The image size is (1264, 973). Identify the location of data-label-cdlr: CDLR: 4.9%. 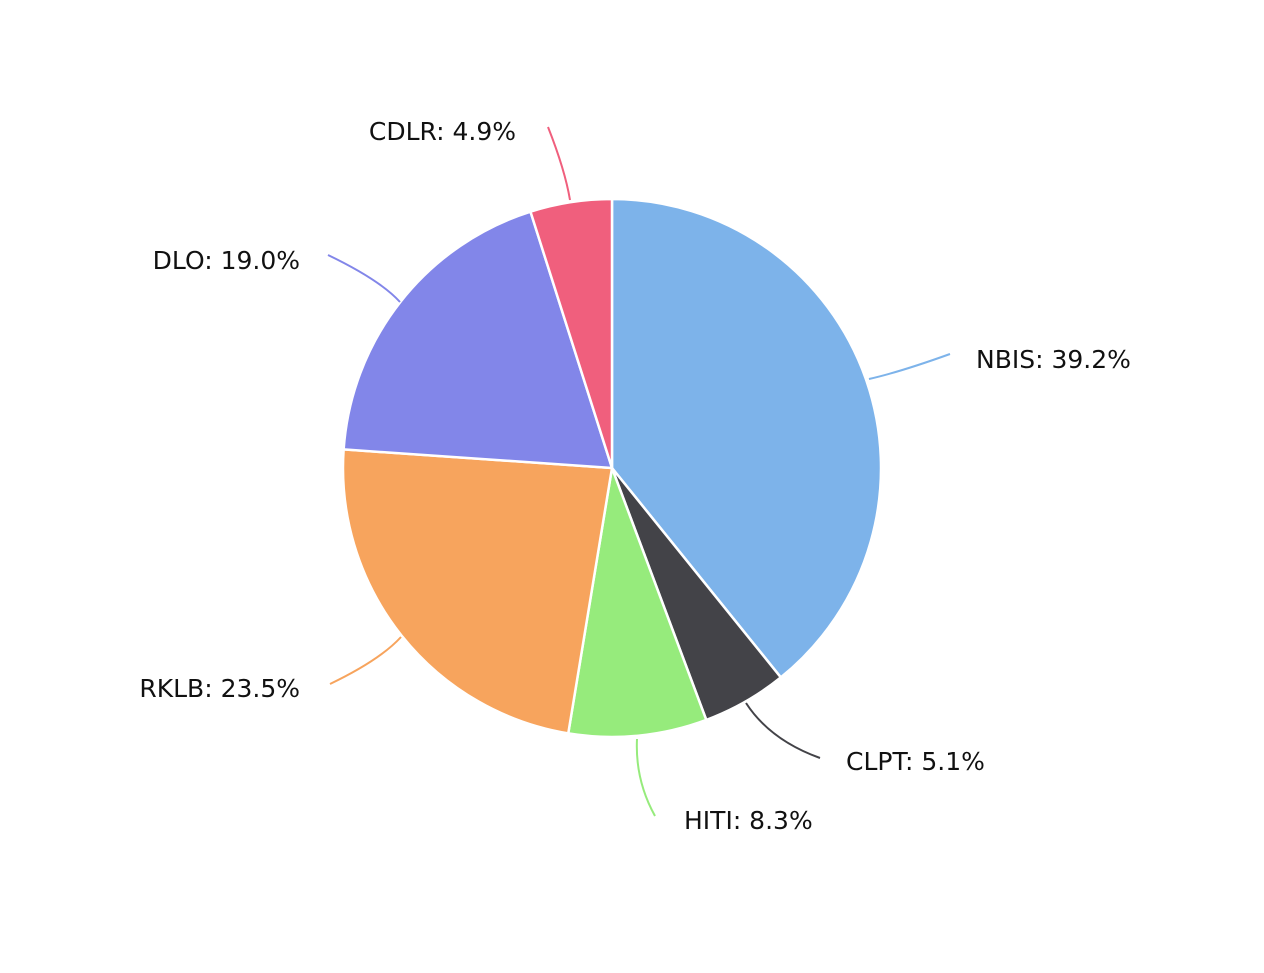
(442, 131).